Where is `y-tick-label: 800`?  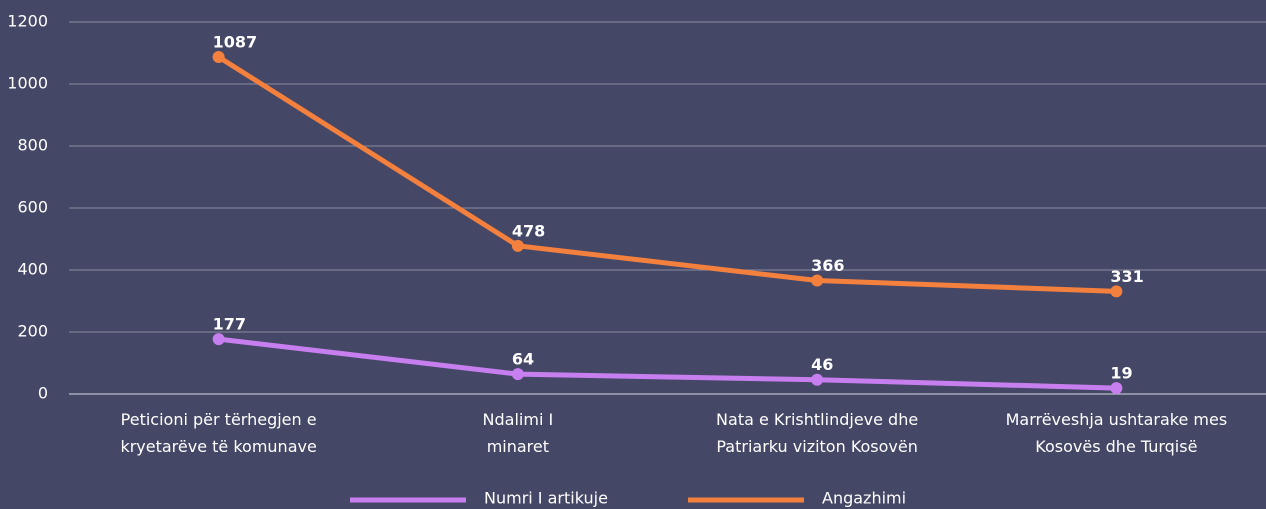
y-tick-label: 800 is located at coordinates (32, 145).